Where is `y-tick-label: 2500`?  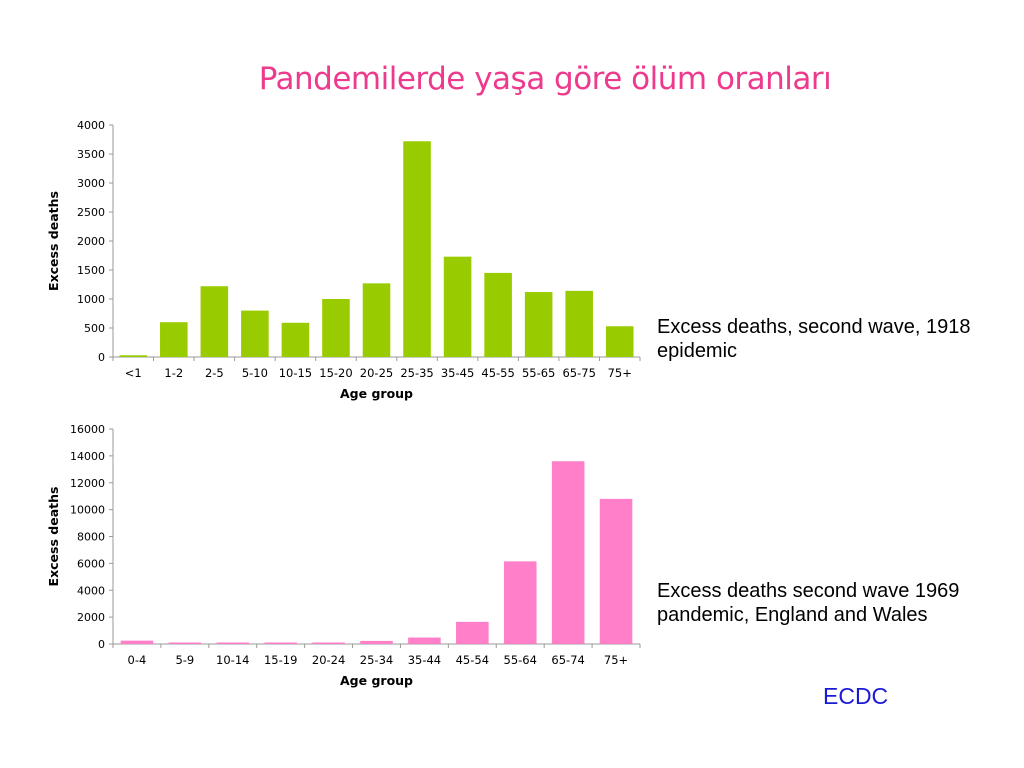 y-tick-label: 2500 is located at coordinates (91, 212).